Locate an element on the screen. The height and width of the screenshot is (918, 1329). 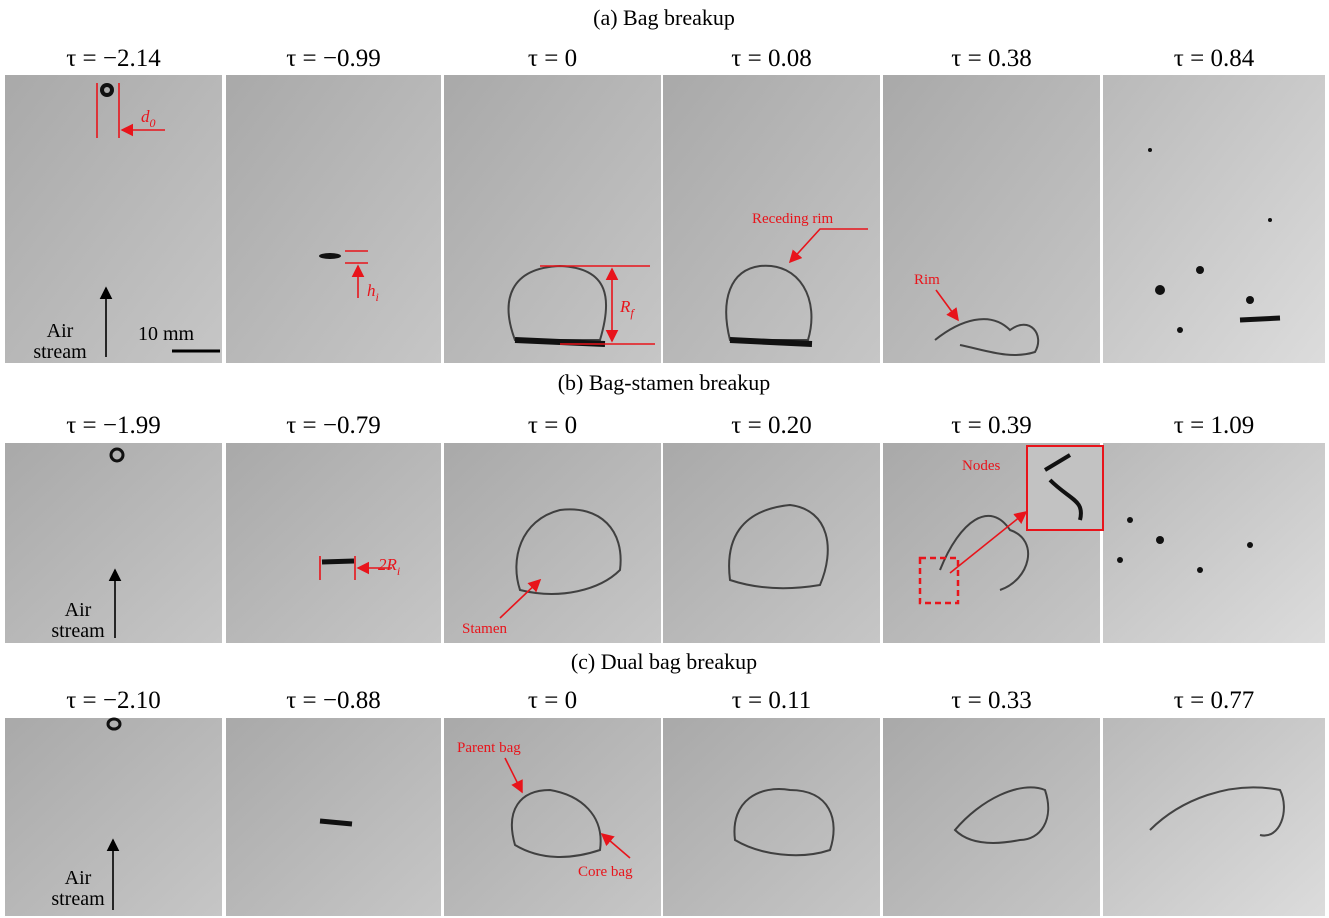
tau-label: τ = 0.33 is located at coordinates (991, 700).